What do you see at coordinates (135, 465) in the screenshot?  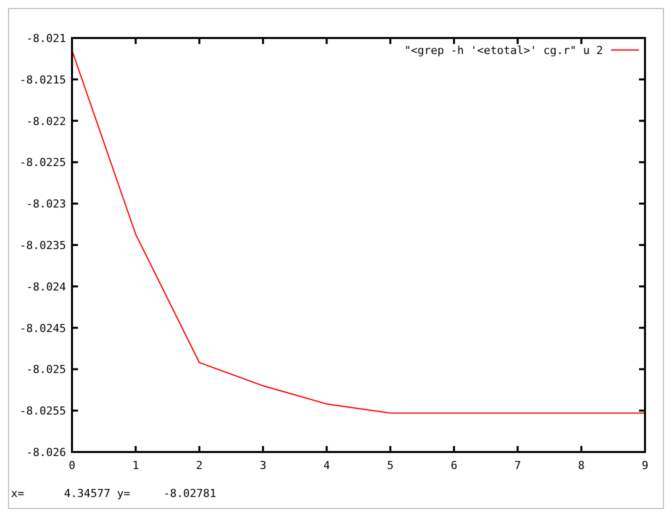 I see `x-tick-label: 1` at bounding box center [135, 465].